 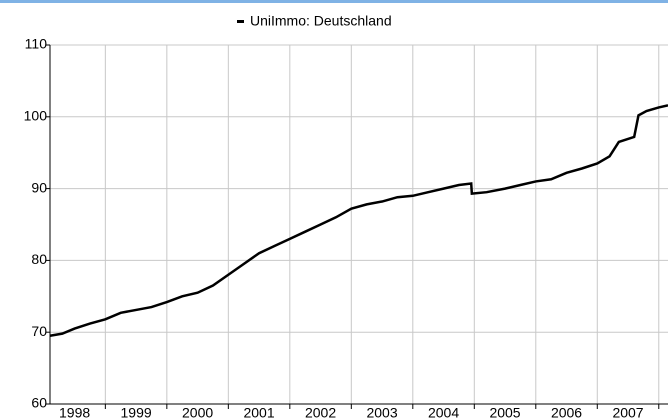 I want to click on x-tick-label: 1999, so click(x=136, y=412).